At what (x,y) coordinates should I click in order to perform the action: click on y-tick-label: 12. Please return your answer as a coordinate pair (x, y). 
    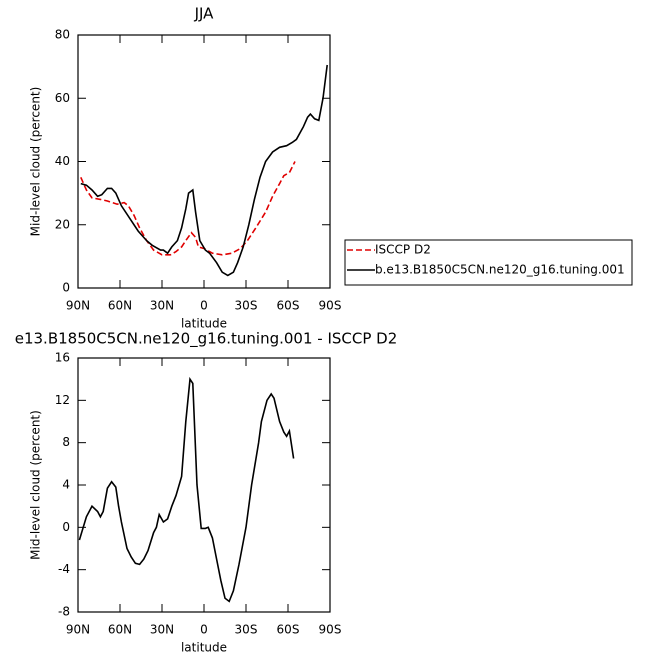
    Looking at the image, I should click on (62, 400).